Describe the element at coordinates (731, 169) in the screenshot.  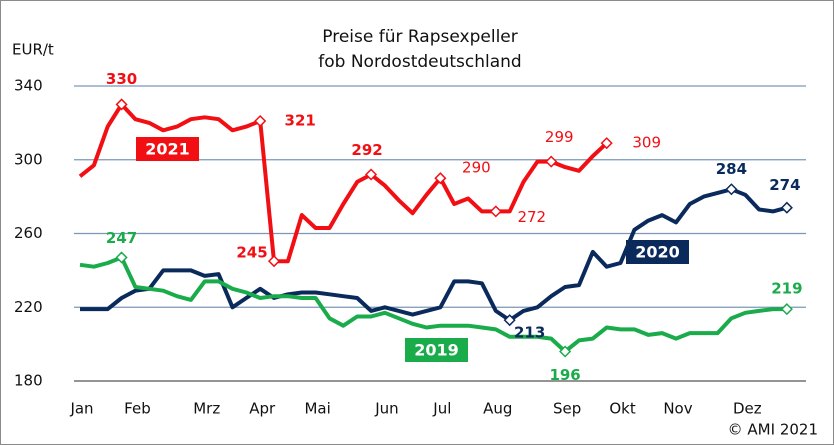
I see `data-label: 284` at that location.